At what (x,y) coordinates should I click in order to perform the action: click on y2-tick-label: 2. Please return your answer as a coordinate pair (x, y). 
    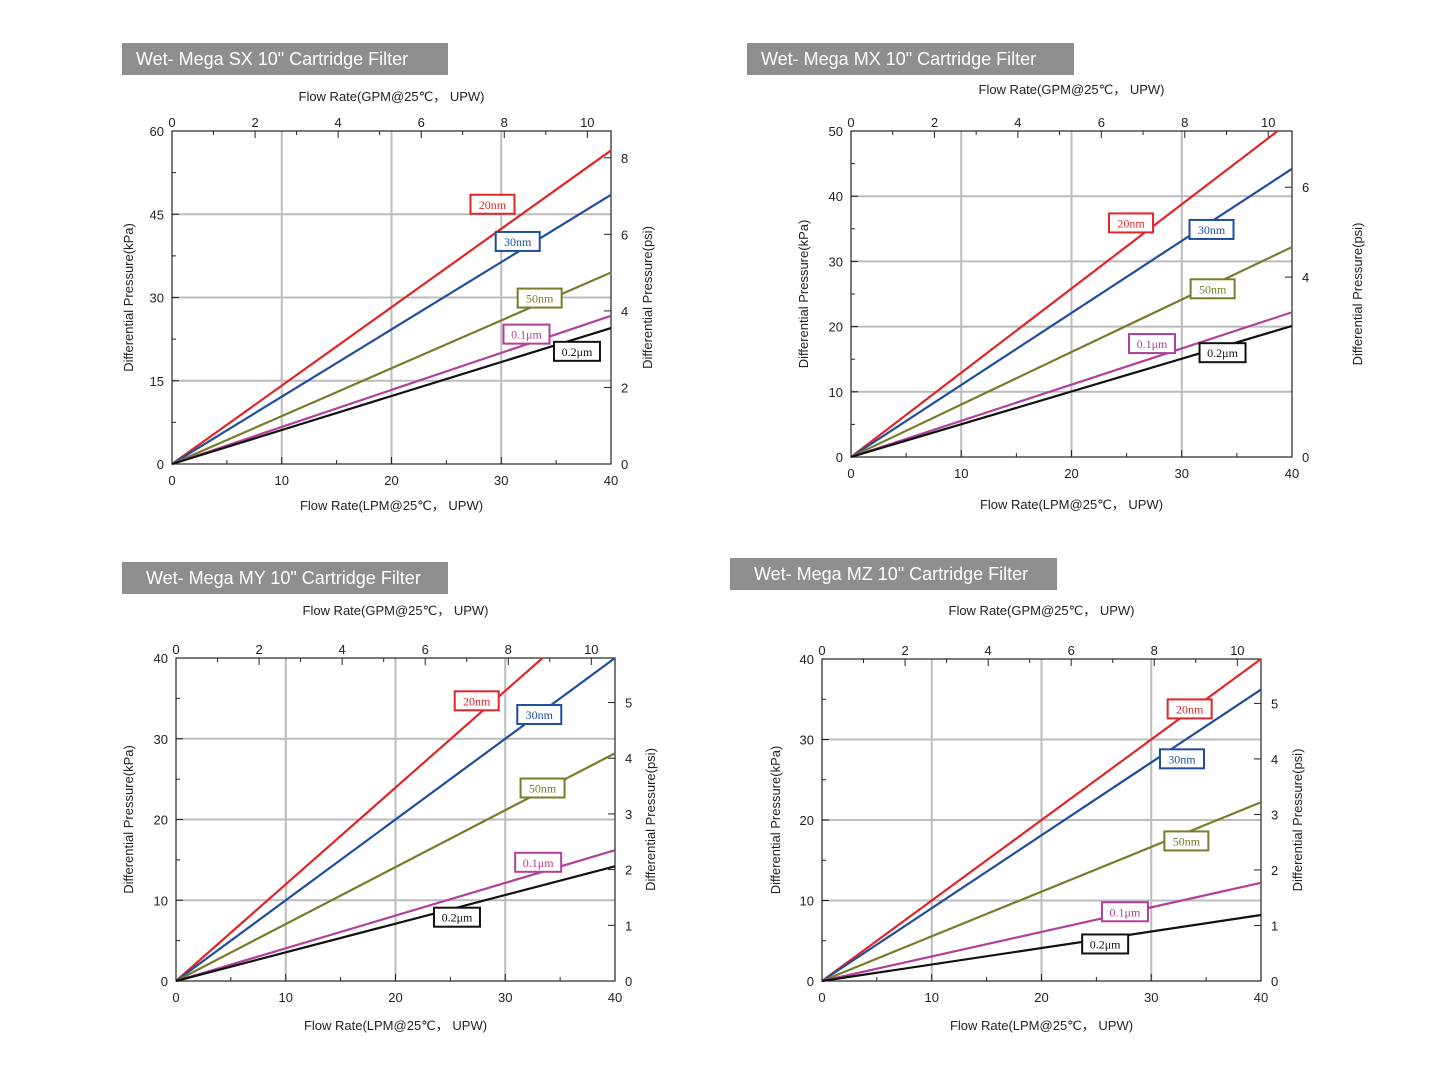
    Looking at the image, I should click on (1274, 870).